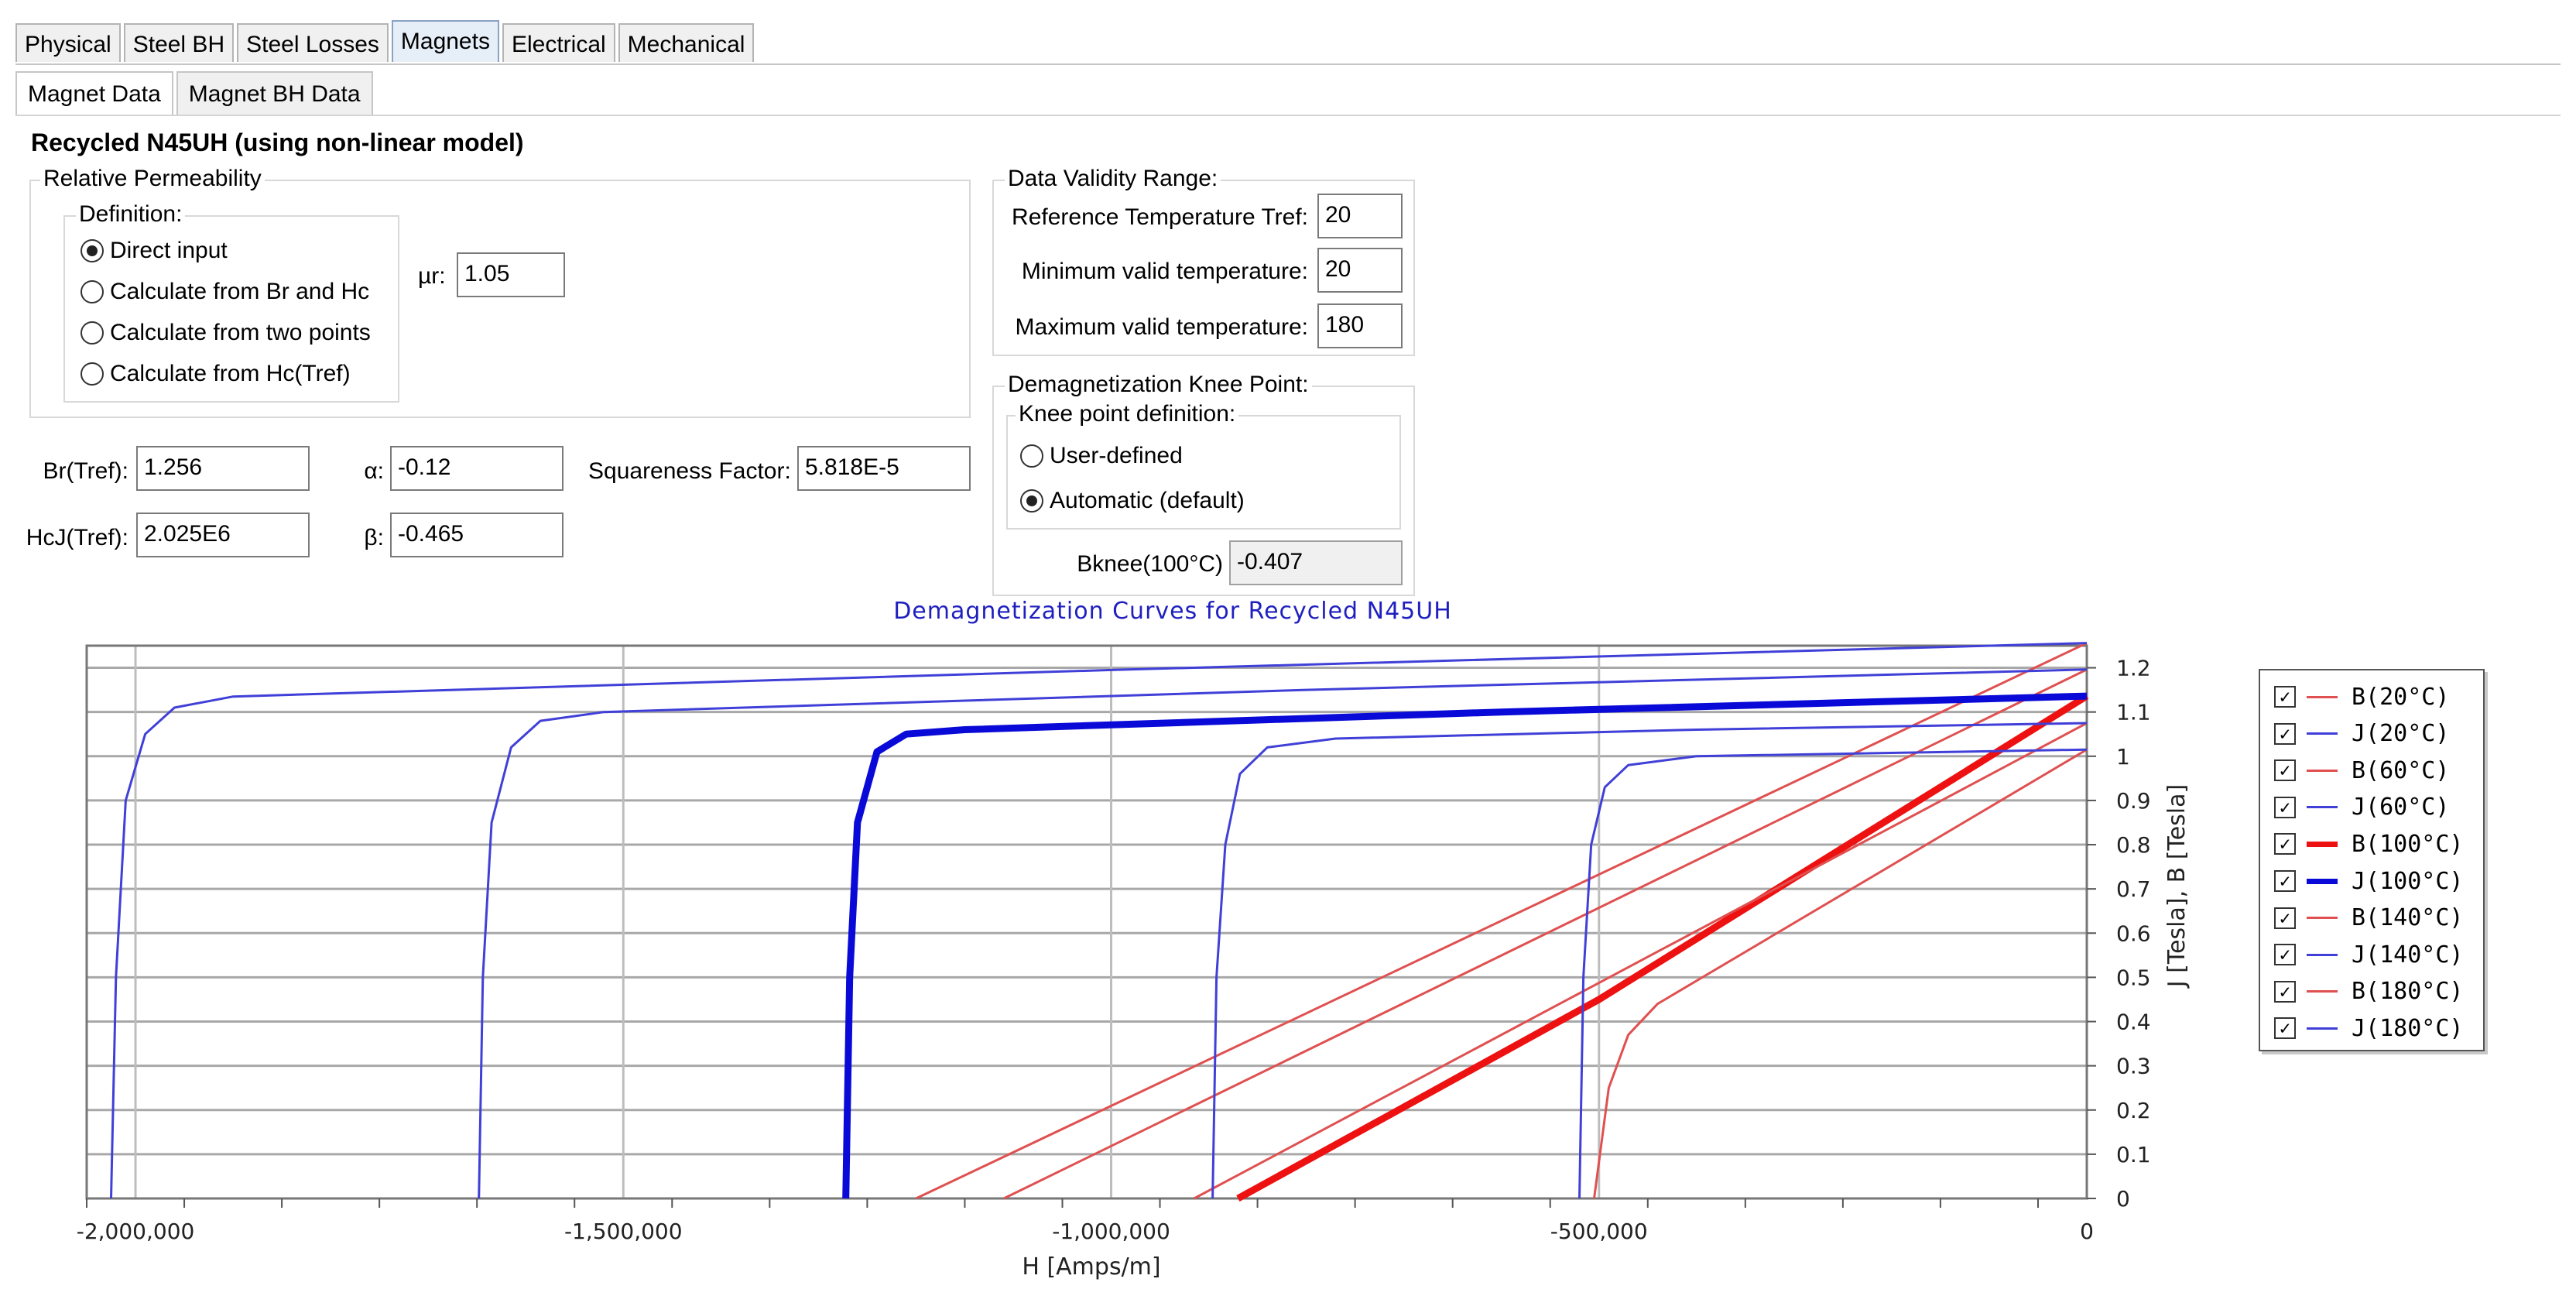 The height and width of the screenshot is (1296, 2576). I want to click on y-tick-label: 0.8, so click(2133, 845).